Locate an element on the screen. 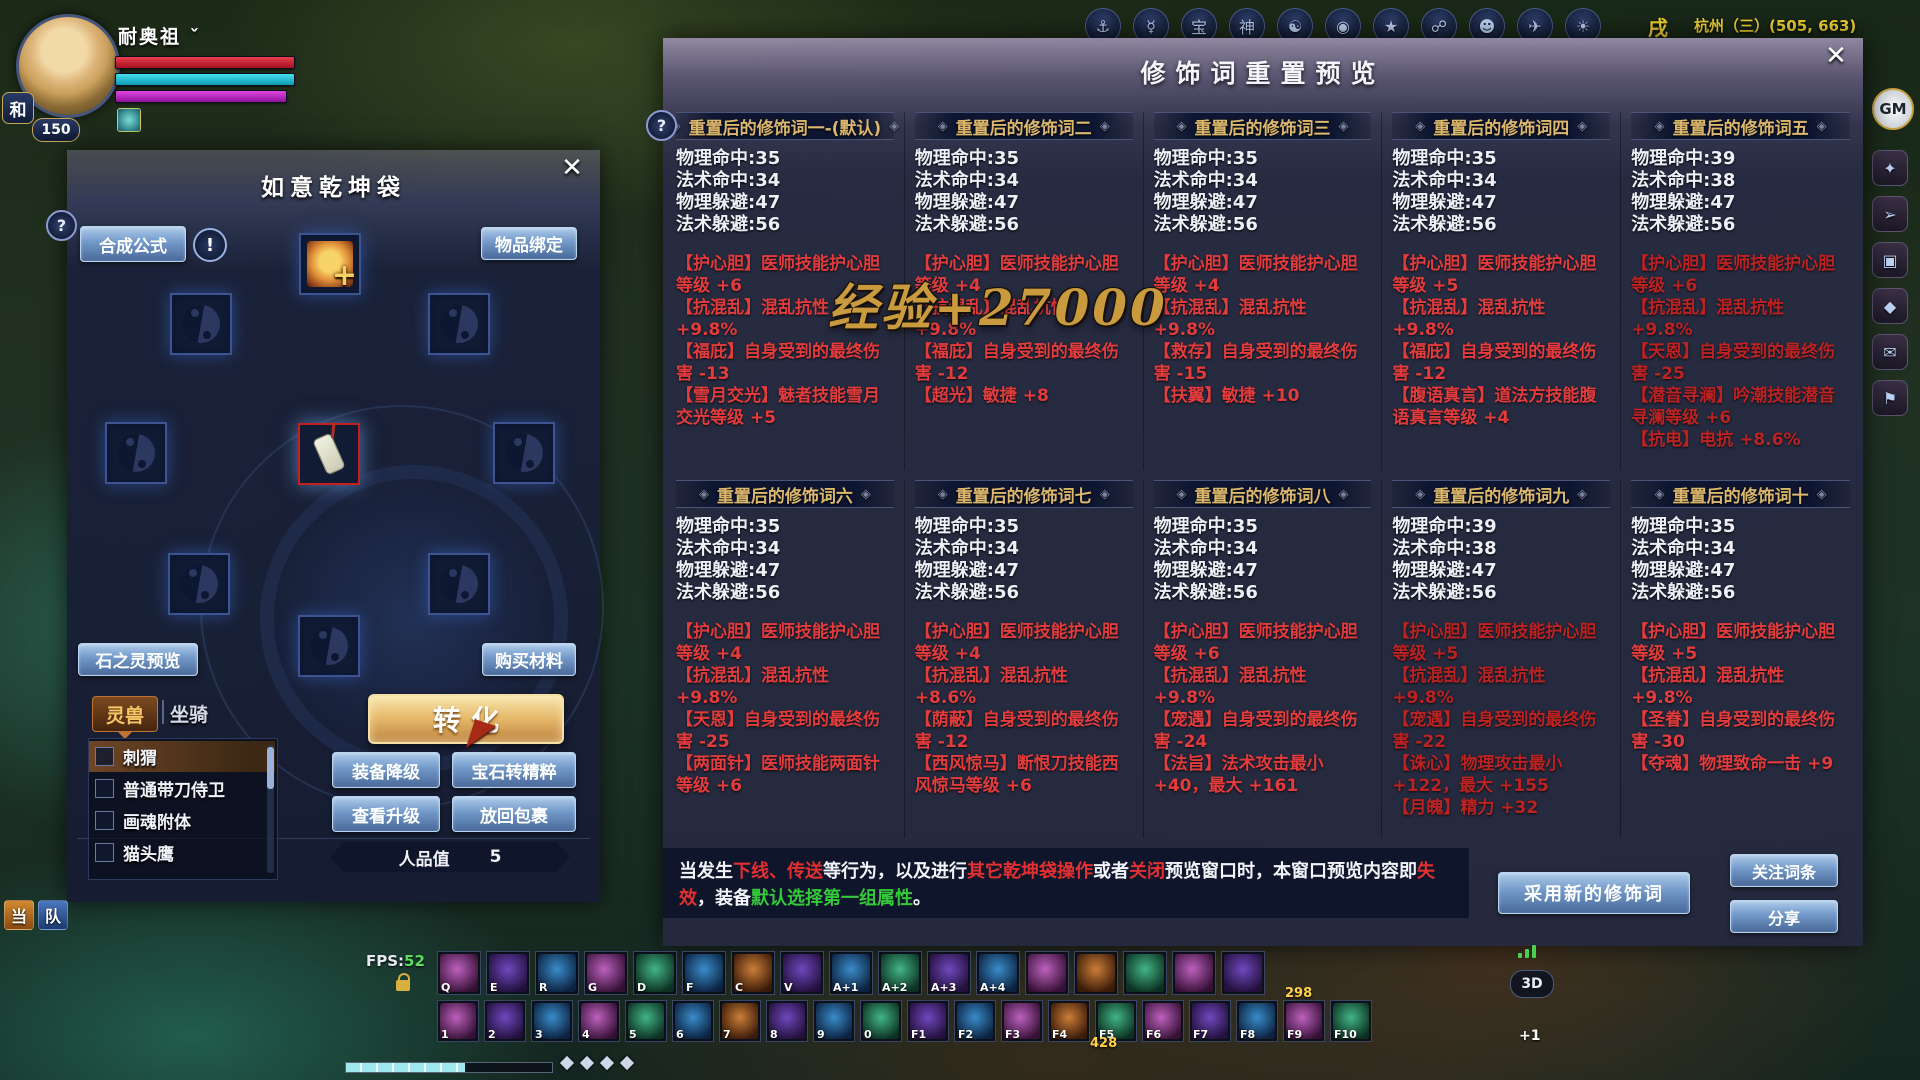 The image size is (1920, 1080). skill-slot: A+2 is located at coordinates (900, 973).